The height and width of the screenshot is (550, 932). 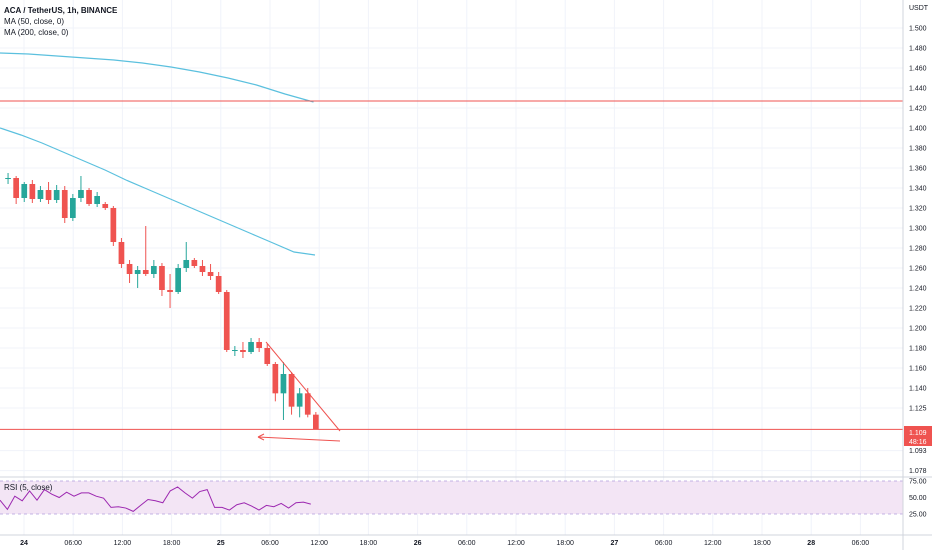 What do you see at coordinates (36, 32) in the screenshot?
I see `ma200-legend: MA (200, close, 0)` at bounding box center [36, 32].